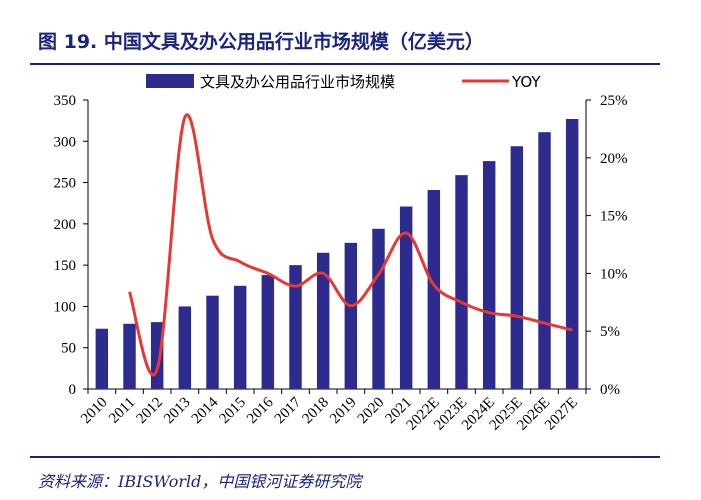 This screenshot has width=701, height=500. I want to click on legend-line-label: YOY, so click(526, 82).